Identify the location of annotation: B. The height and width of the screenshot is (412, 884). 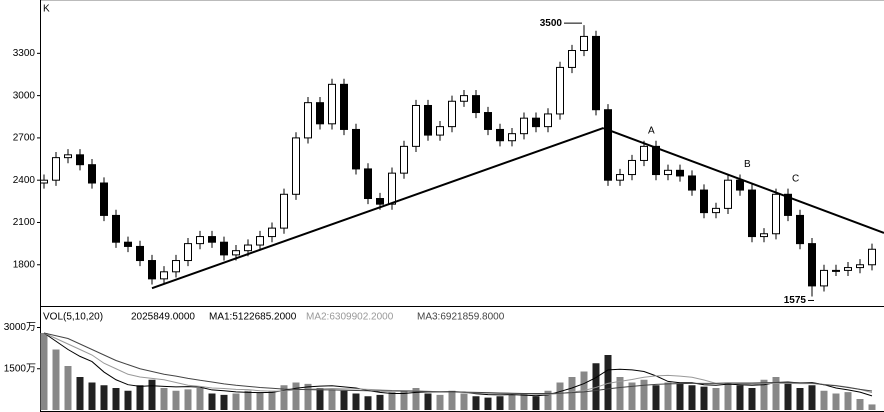
(747, 164).